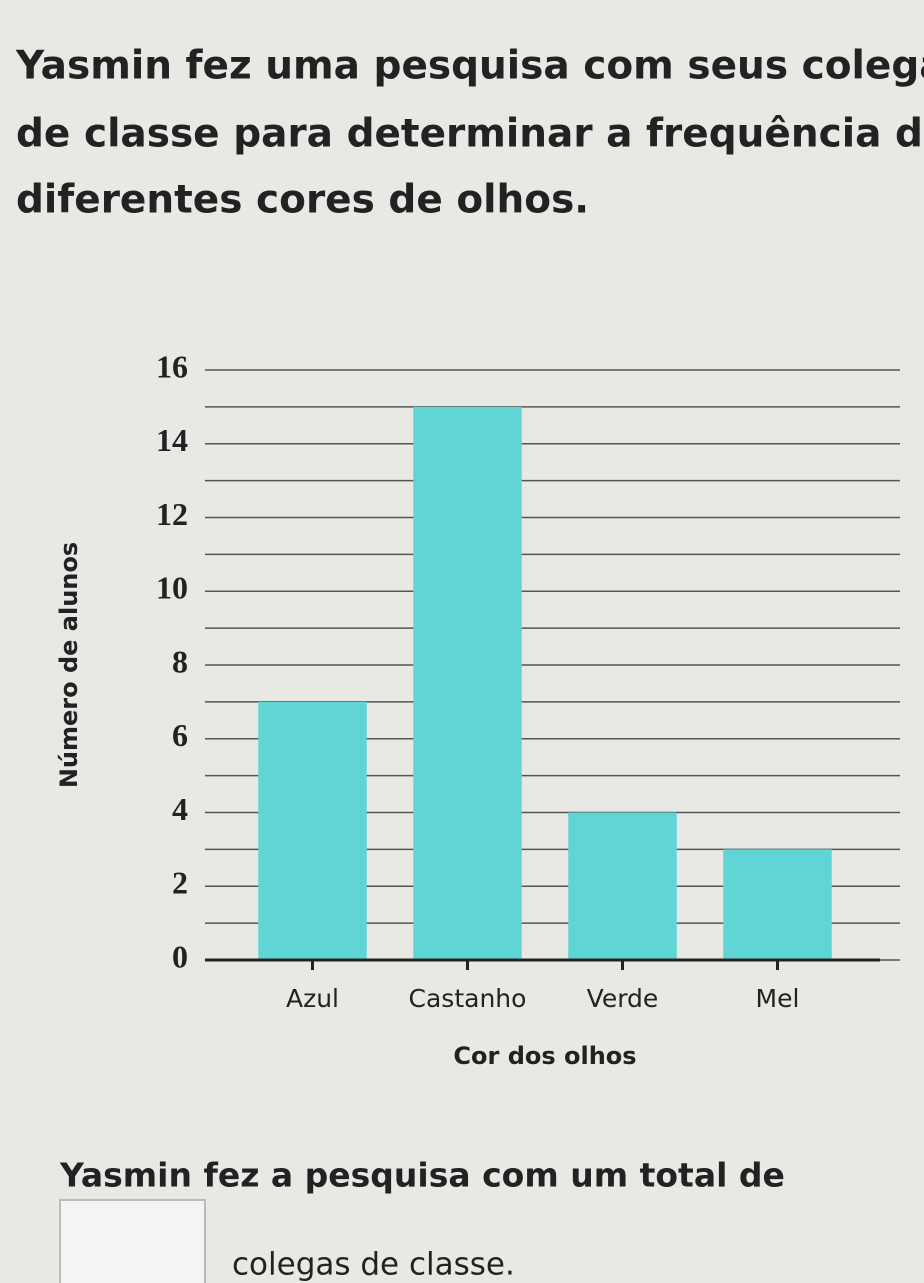  What do you see at coordinates (180, 956) in the screenshot?
I see `y-tick-label: 0` at bounding box center [180, 956].